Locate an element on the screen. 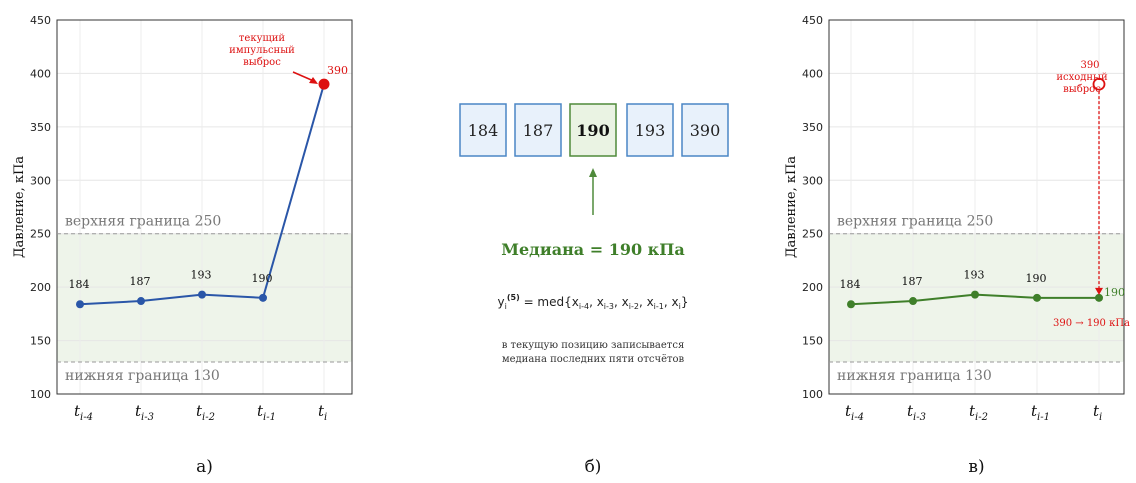 The height and width of the screenshot is (483, 1136). note-line: в текущую позицию записывается is located at coordinates (593, 345).